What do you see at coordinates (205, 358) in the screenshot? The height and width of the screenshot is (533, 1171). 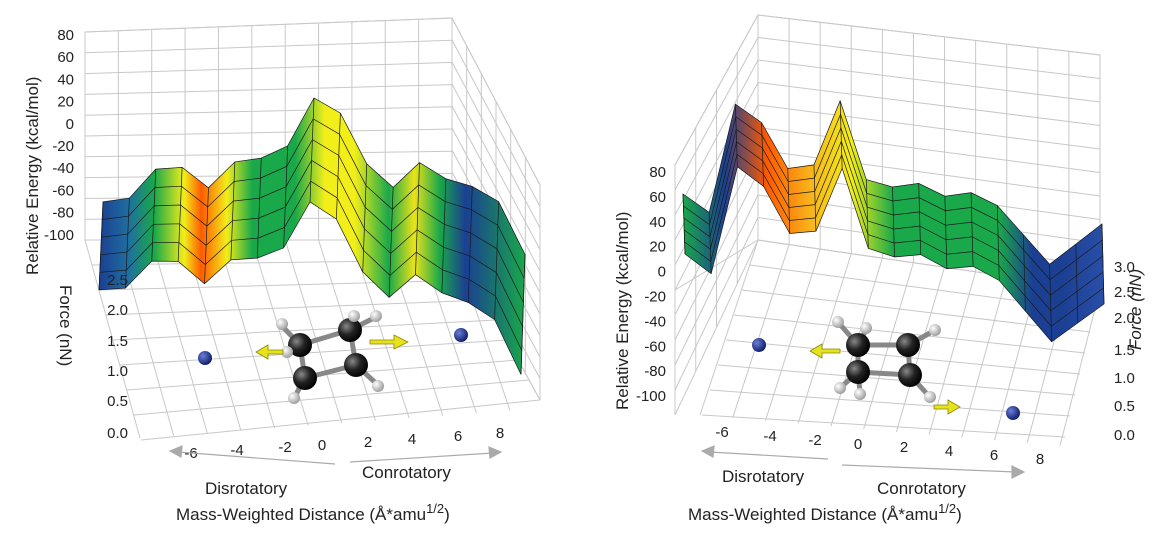 I see `left-reactant-sphere-disrotatory` at bounding box center [205, 358].